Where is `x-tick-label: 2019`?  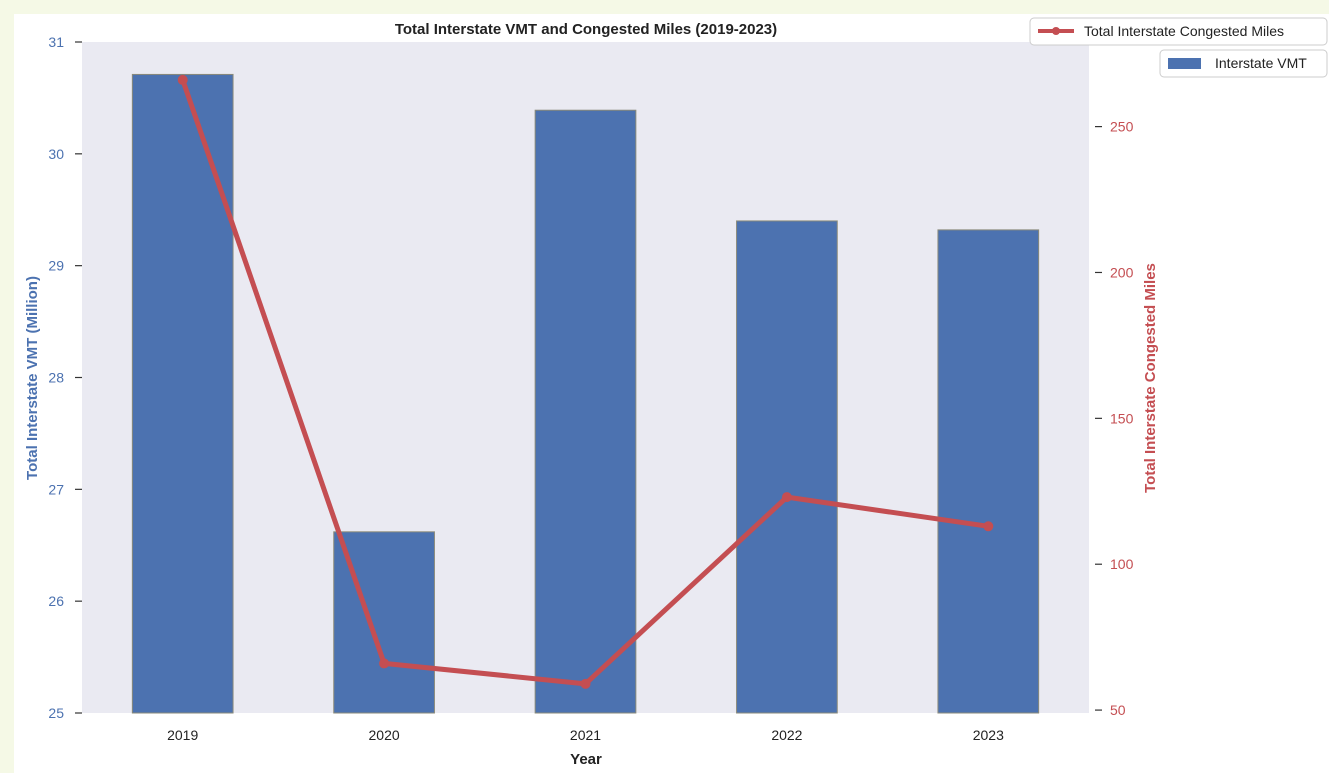 x-tick-label: 2019 is located at coordinates (182, 735).